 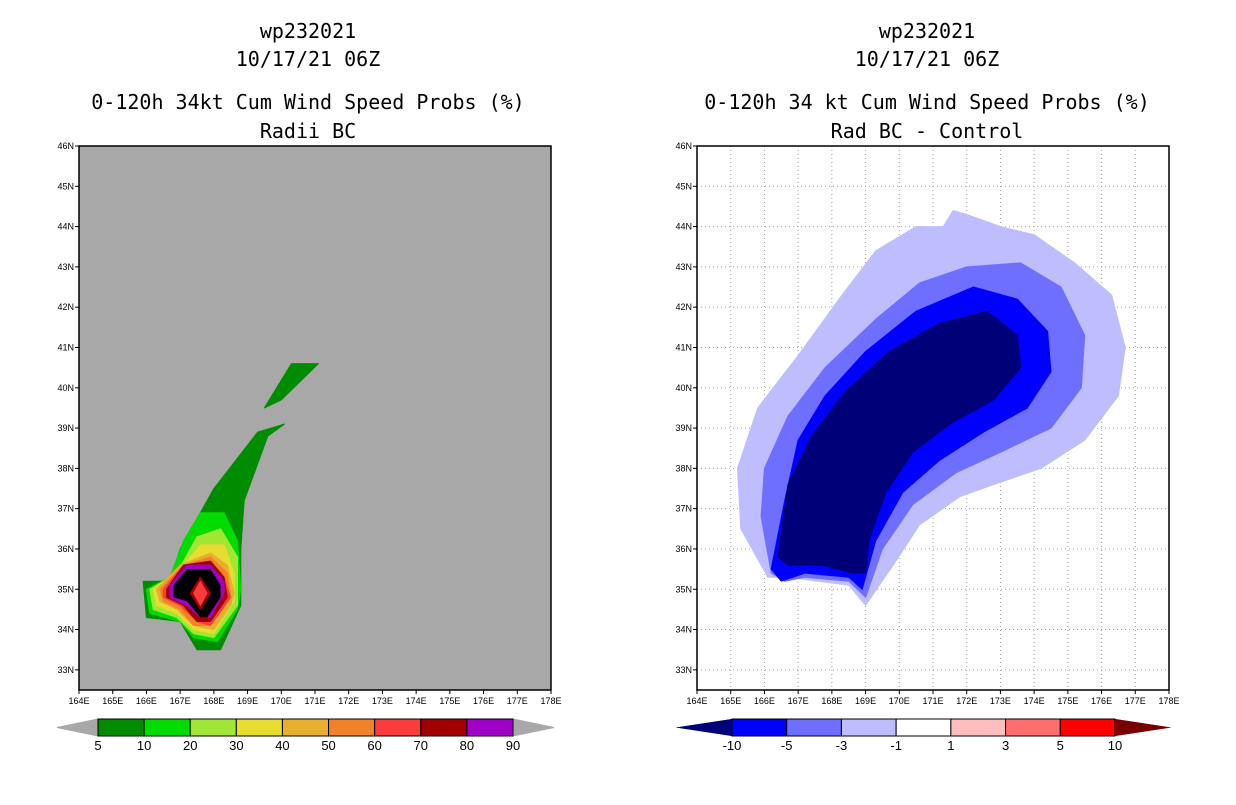 What do you see at coordinates (65, 670) in the screenshot?
I see `left-ytick-label: 33N` at bounding box center [65, 670].